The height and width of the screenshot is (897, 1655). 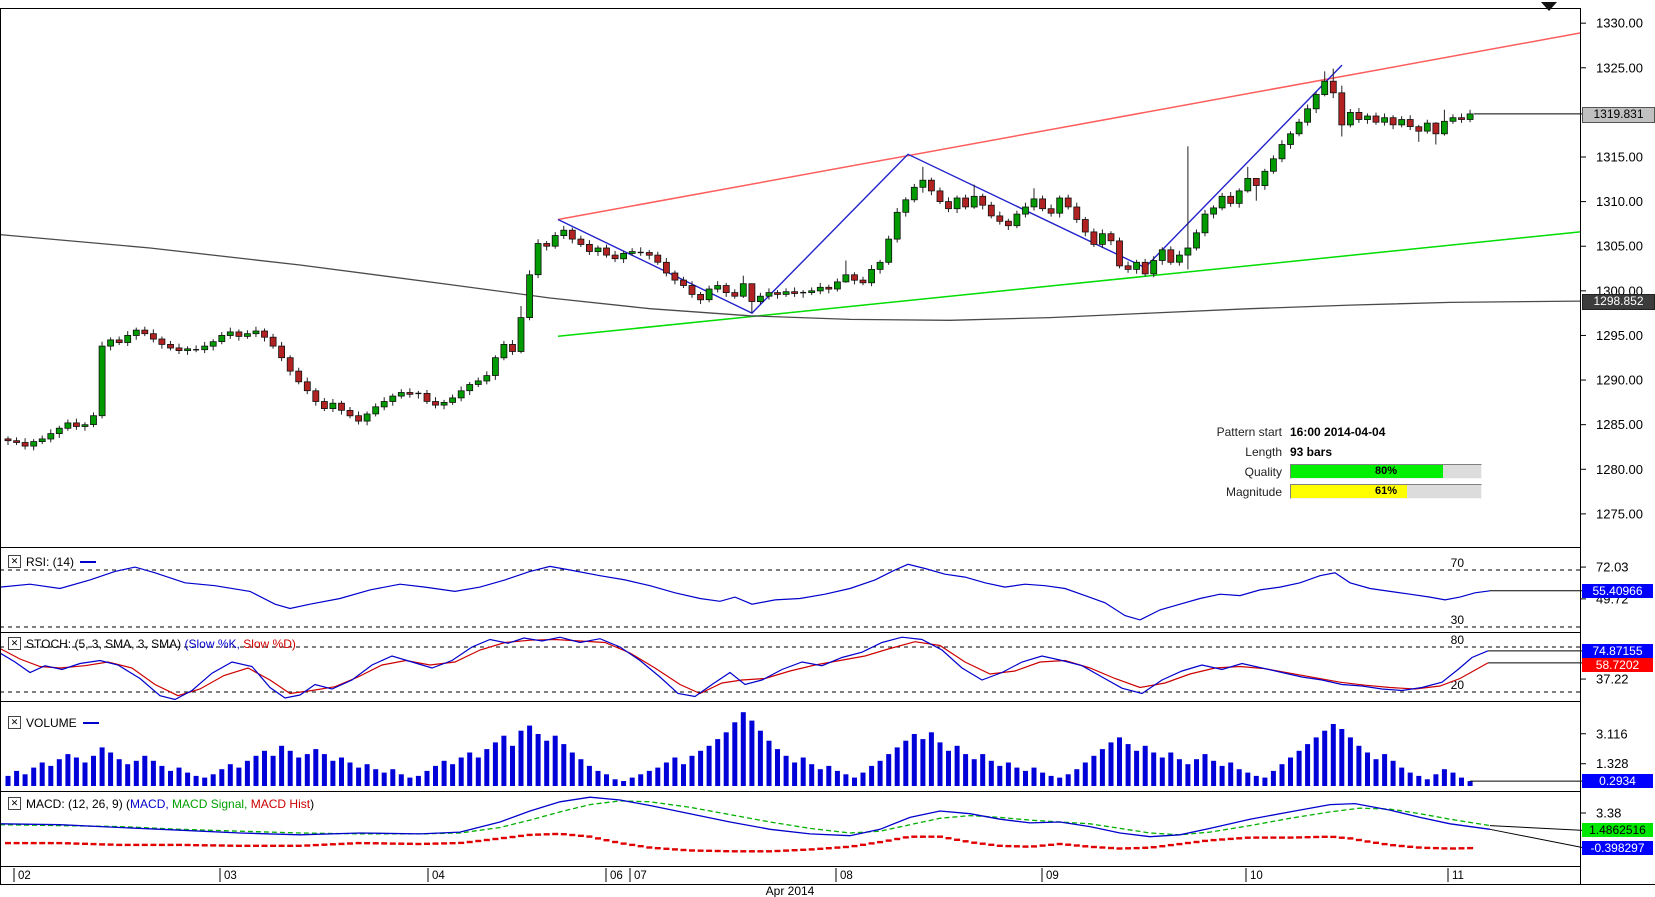 I want to click on current-price-box: 1319.831, so click(x=1618, y=114).